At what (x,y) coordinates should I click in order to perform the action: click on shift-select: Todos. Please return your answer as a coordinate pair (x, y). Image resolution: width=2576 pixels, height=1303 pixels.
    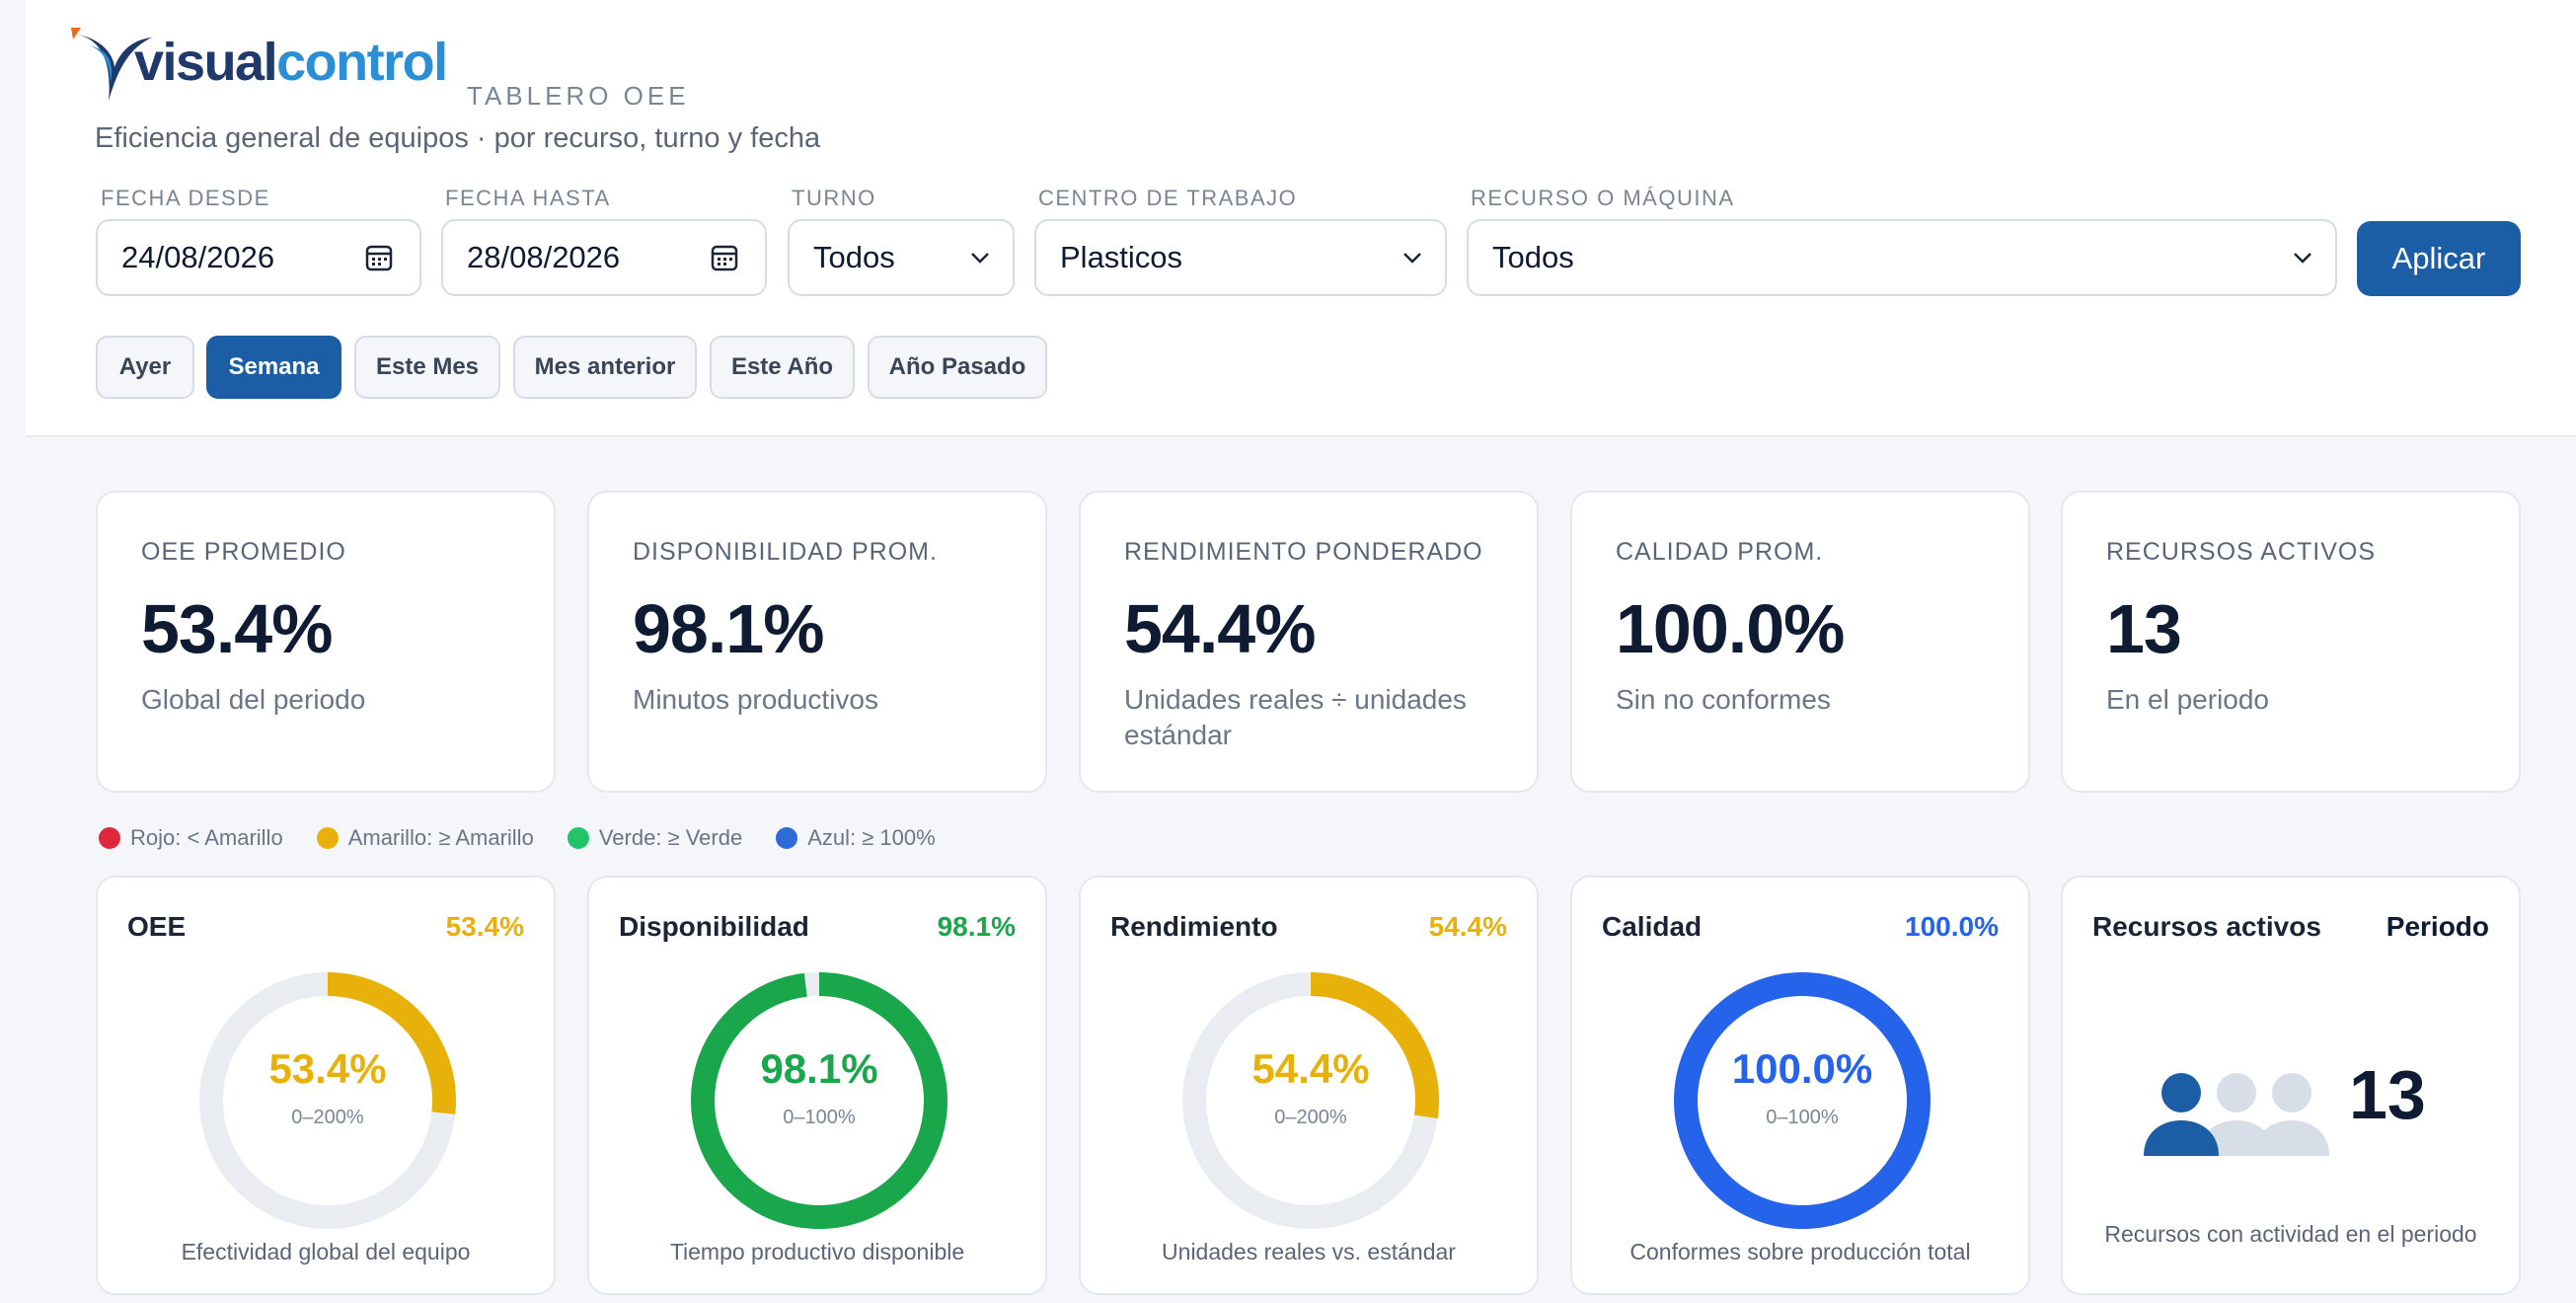
    Looking at the image, I should click on (901, 257).